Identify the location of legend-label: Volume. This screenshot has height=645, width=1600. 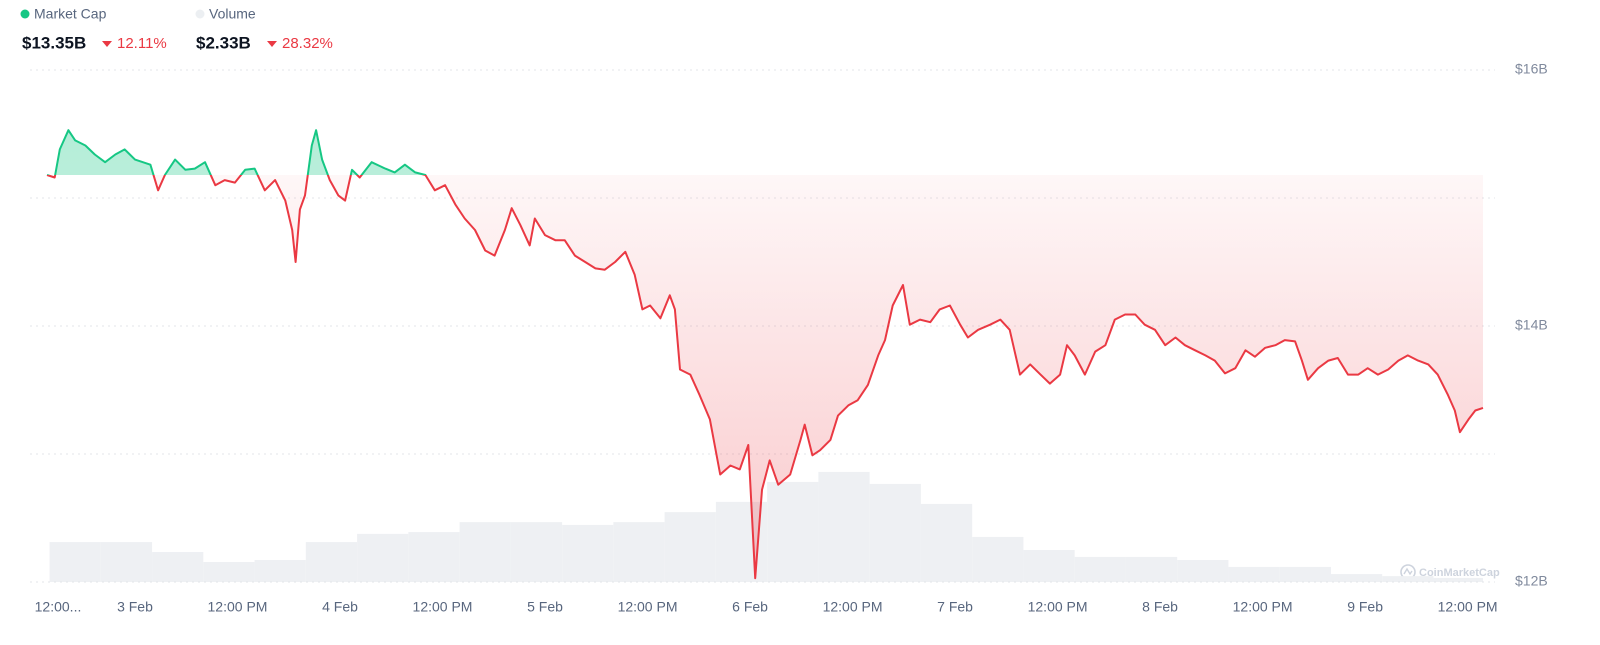
(232, 14).